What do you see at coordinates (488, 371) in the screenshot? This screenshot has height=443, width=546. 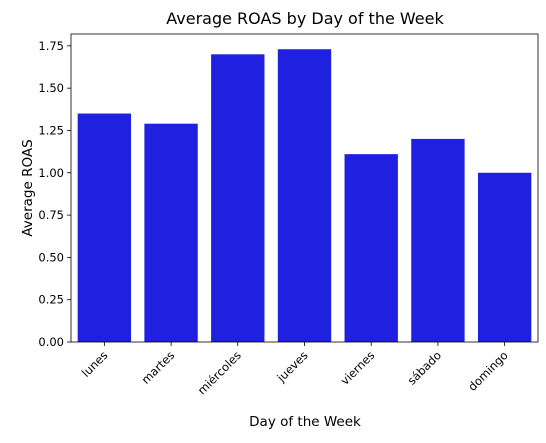 I see `x-tick-label-domingo: domingo` at bounding box center [488, 371].